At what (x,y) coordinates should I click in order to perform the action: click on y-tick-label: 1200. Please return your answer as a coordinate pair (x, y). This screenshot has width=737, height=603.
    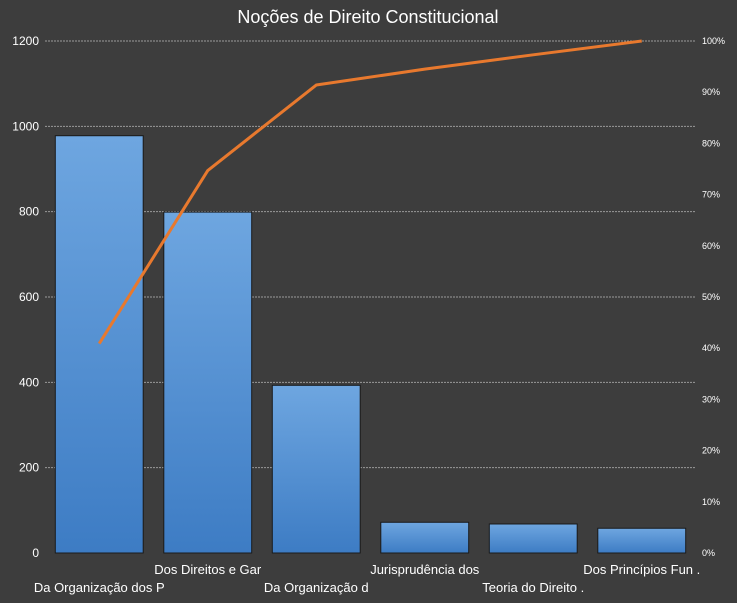
    Looking at the image, I should click on (25, 41).